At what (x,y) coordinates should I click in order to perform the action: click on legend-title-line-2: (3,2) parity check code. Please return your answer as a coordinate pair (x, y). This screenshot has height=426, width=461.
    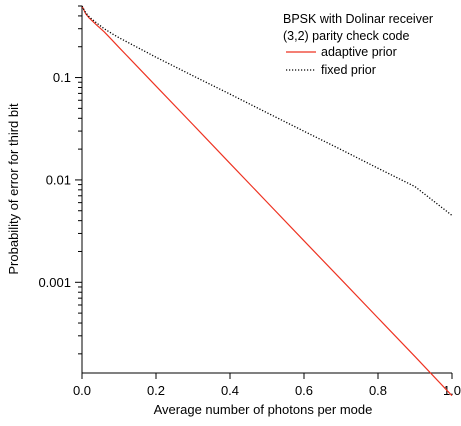
    Looking at the image, I should click on (346, 36).